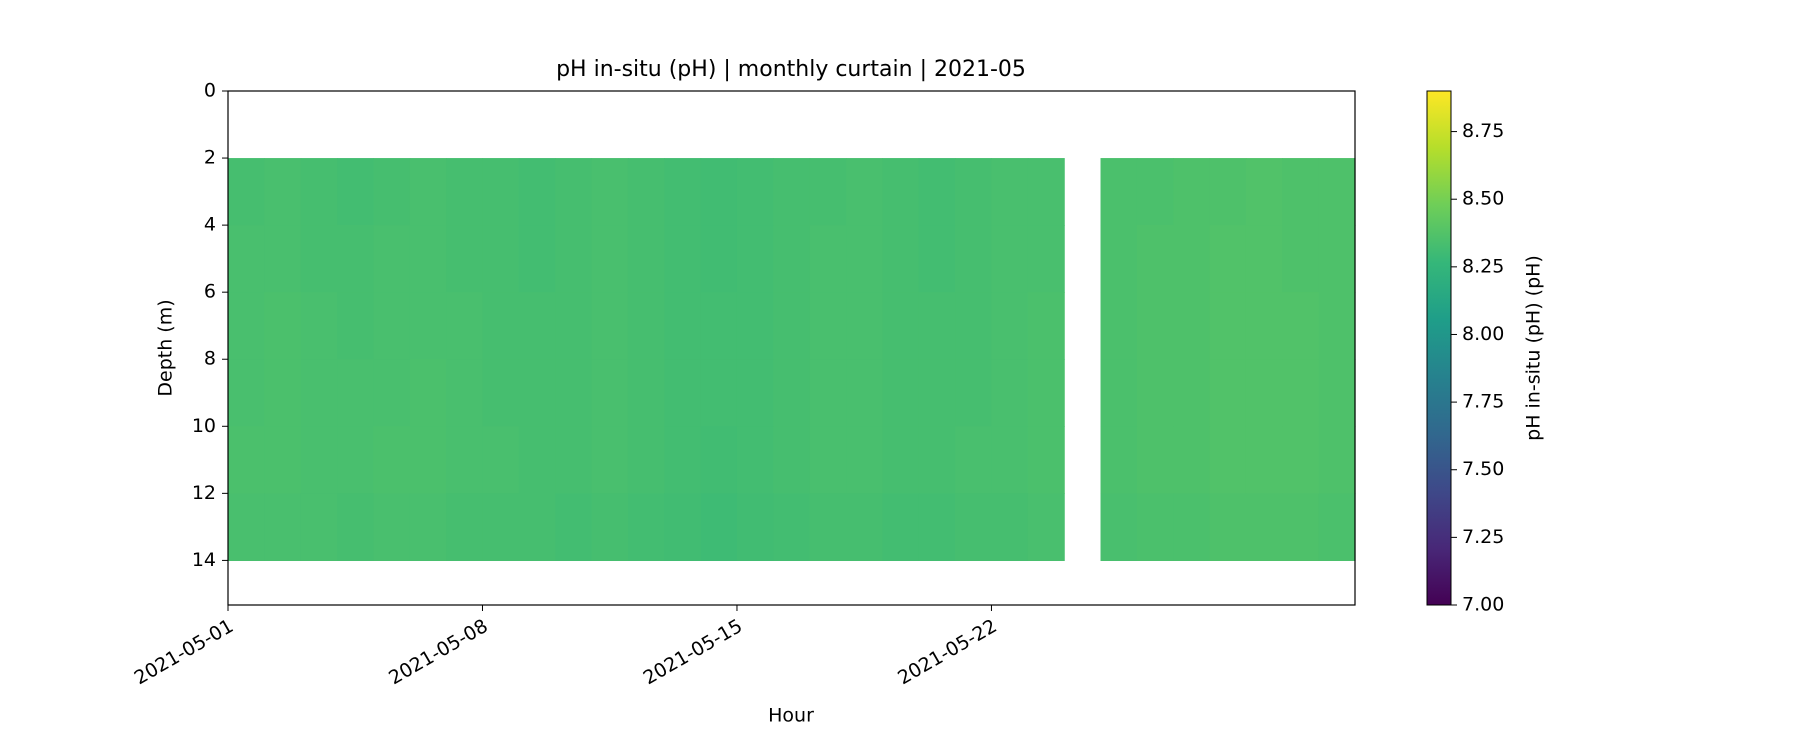 This screenshot has width=1800, height=750. What do you see at coordinates (1483, 605) in the screenshot?
I see `colorbar-tick-label: 7.00` at bounding box center [1483, 605].